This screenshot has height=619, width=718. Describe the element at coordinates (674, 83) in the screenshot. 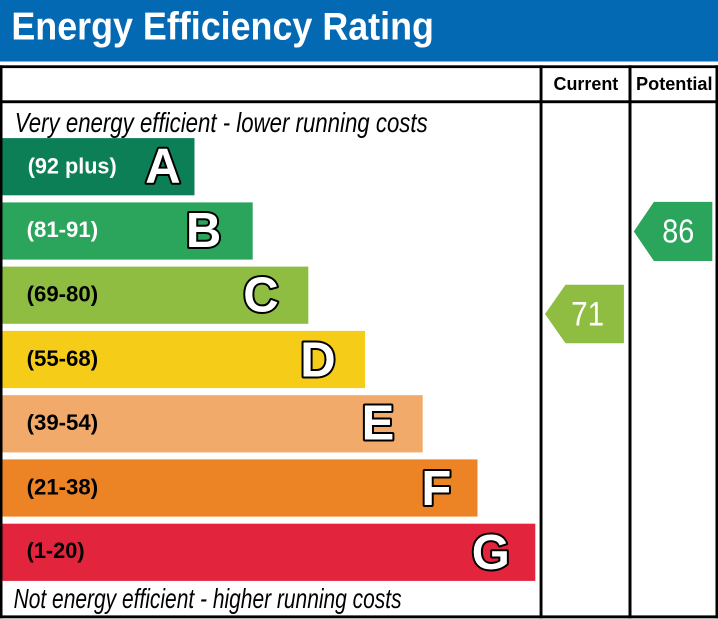

I see `svg-text: Potential` at that location.